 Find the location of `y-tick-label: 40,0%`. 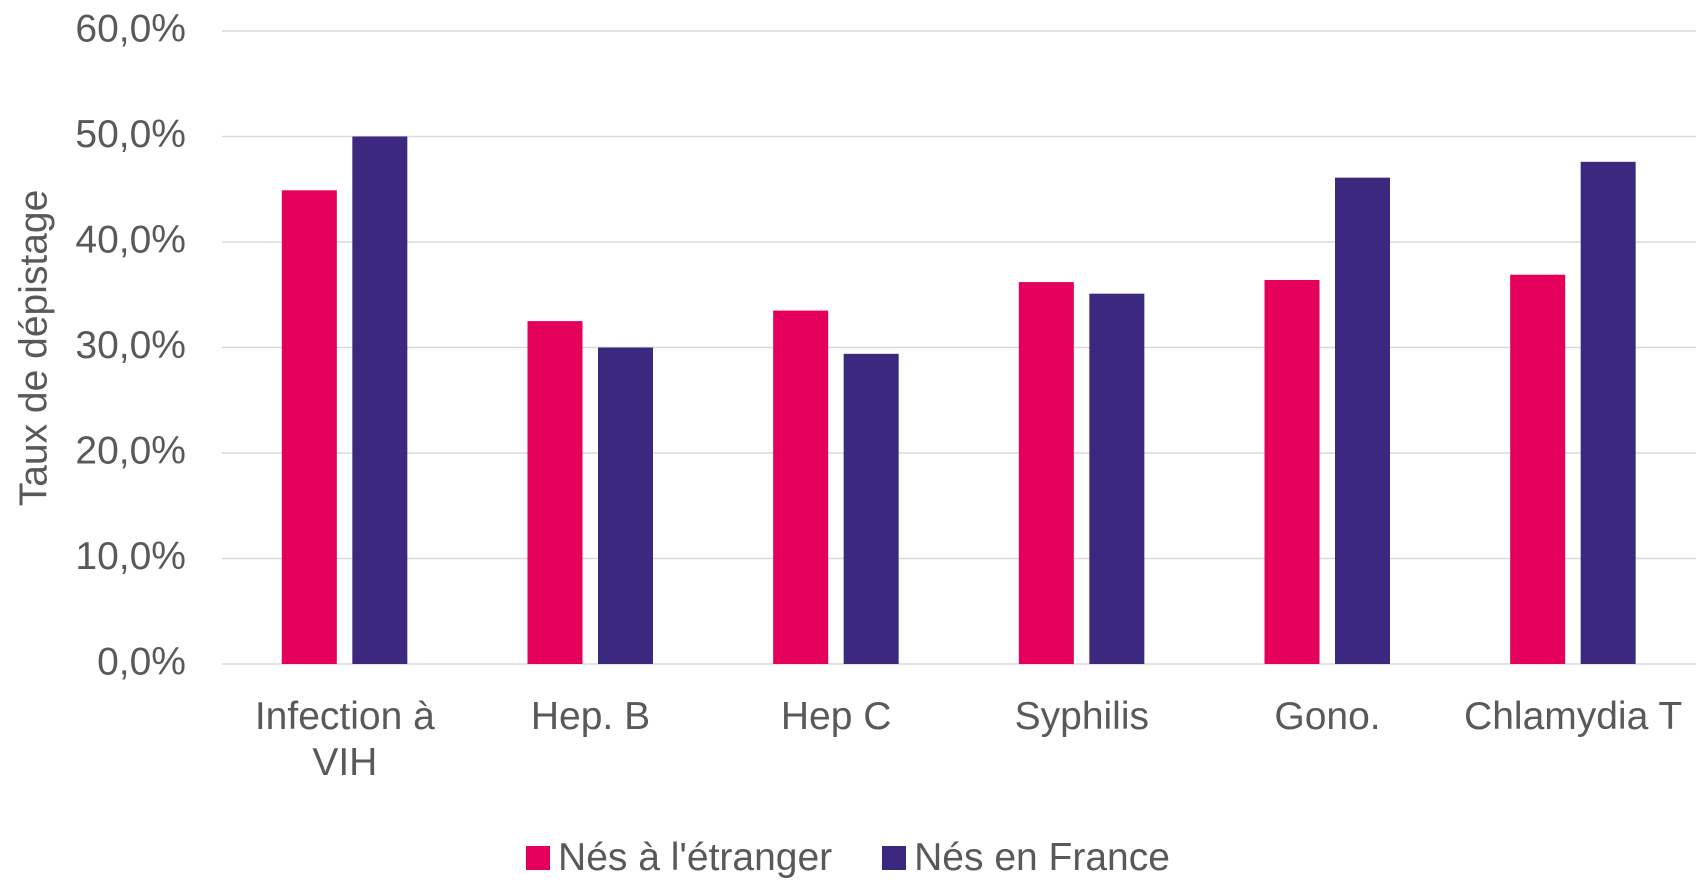

y-tick-label: 40,0% is located at coordinates (130, 239).